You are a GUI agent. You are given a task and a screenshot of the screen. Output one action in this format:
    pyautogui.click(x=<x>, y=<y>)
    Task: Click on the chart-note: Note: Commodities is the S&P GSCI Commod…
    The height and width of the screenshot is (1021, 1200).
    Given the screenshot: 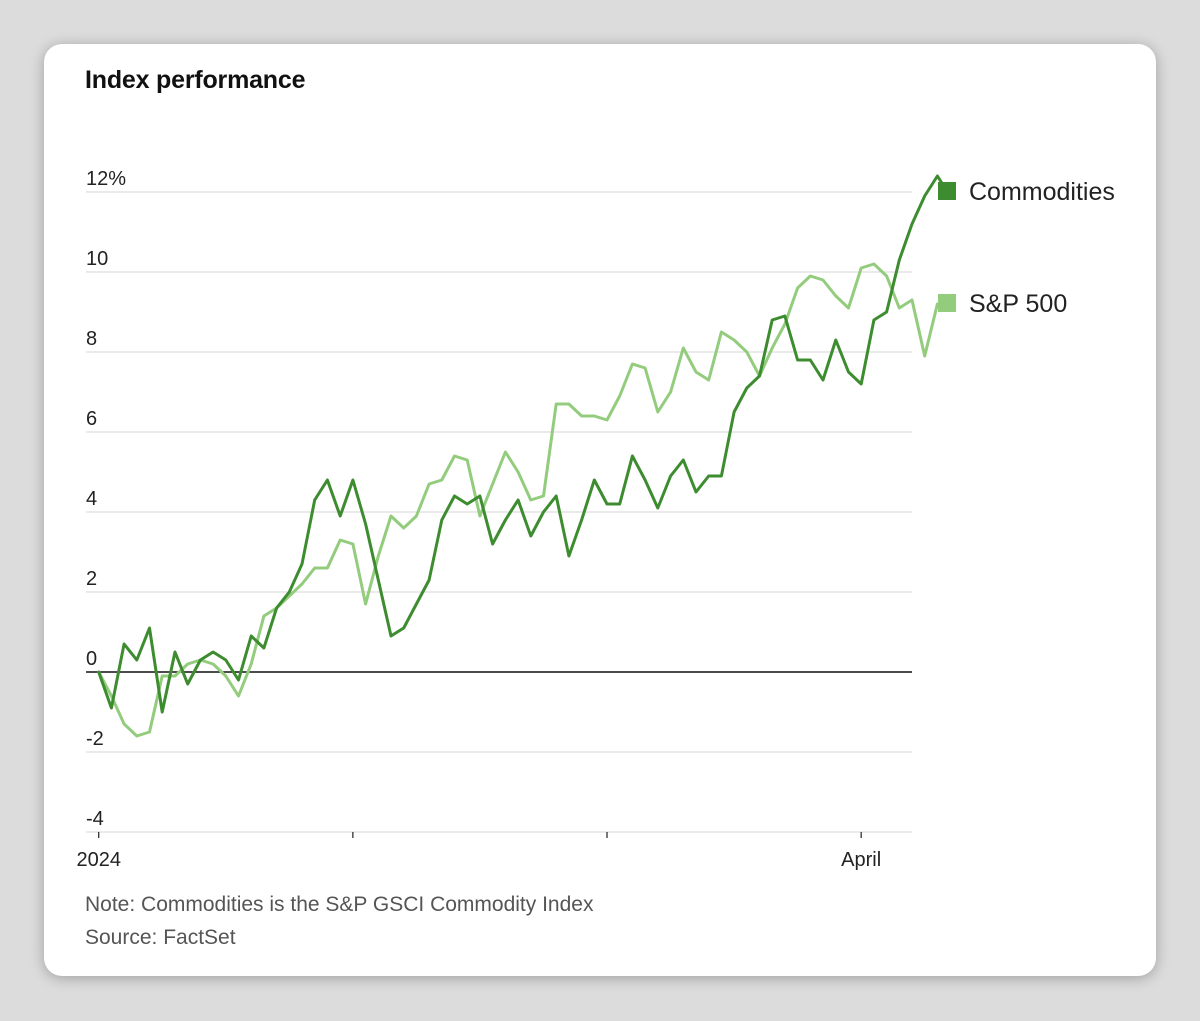 What is the action you would take?
    pyautogui.click(x=339, y=904)
    